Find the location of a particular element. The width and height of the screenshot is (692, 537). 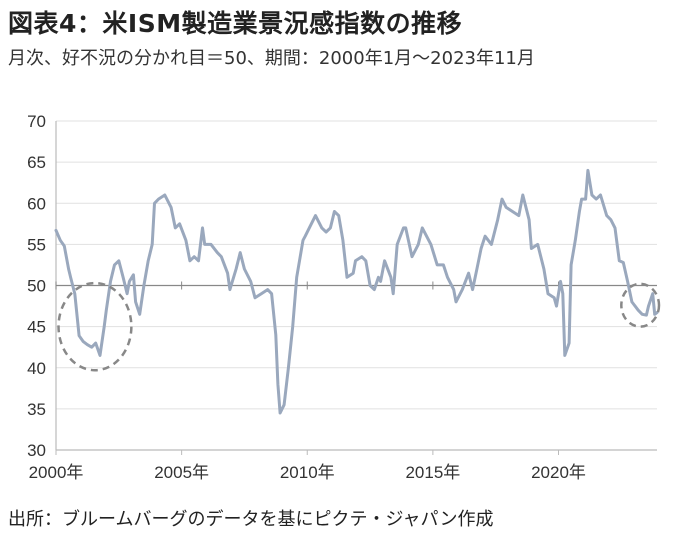

x-tick-label: 2010年 is located at coordinates (307, 472).